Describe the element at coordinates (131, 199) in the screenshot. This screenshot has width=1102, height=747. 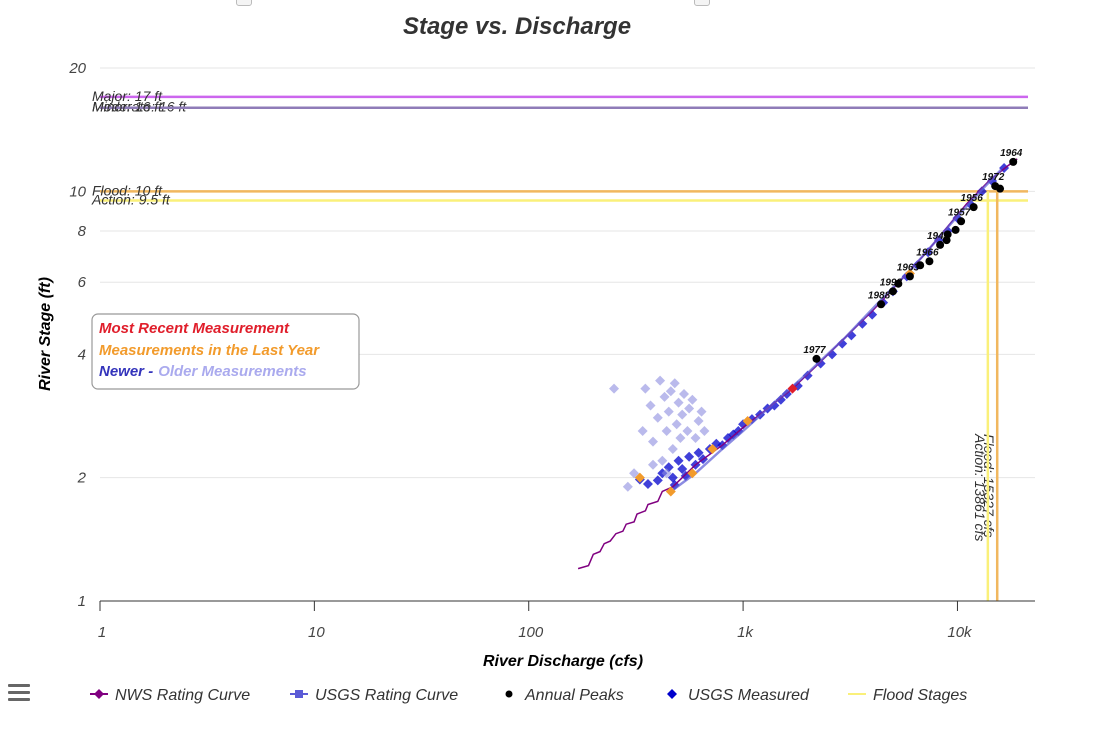
I see `flood-stage-label-action-9-5-ft: Action: 9.5 ft` at that location.